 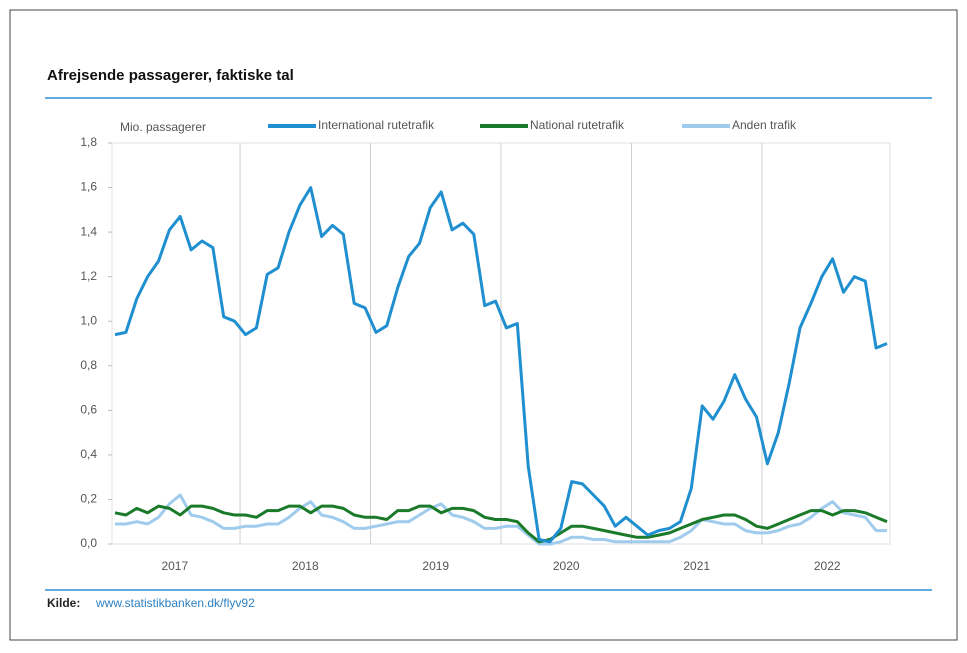 What do you see at coordinates (175, 603) in the screenshot?
I see `source-link: www.statistikbanken.dk/flyv92` at bounding box center [175, 603].